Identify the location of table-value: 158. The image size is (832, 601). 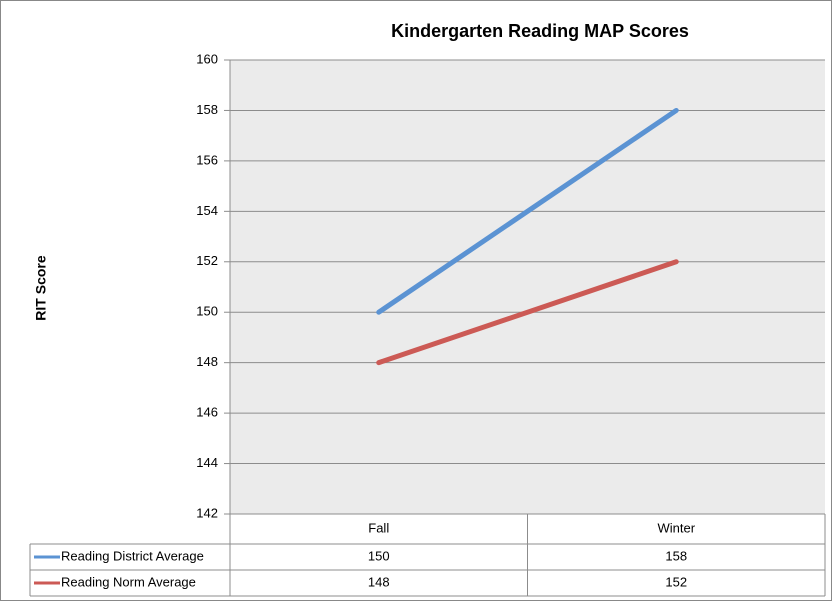
(676, 555).